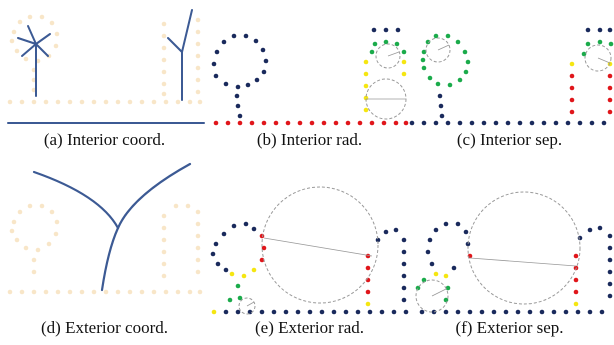 The height and width of the screenshot is (345, 614). I want to click on radius-circles, so click(386, 81).